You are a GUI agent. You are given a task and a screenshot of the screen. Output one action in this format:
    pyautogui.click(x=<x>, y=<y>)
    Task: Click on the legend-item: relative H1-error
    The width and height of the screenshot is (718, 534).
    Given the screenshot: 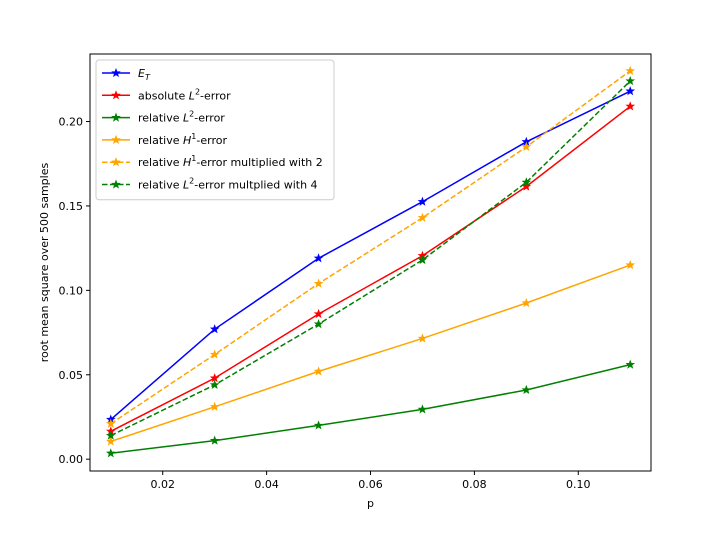 What is the action you would take?
    pyautogui.click(x=164, y=139)
    